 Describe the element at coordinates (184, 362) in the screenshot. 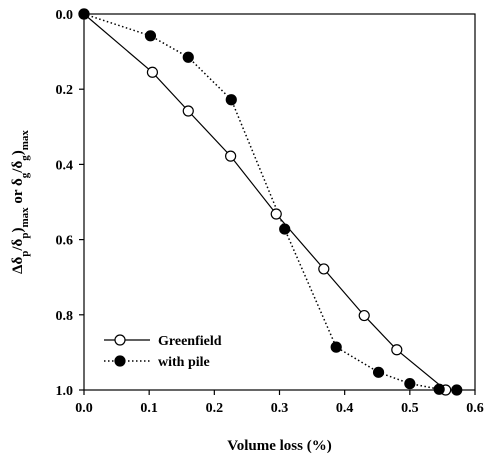

I see `legend-label-1: with pile` at that location.